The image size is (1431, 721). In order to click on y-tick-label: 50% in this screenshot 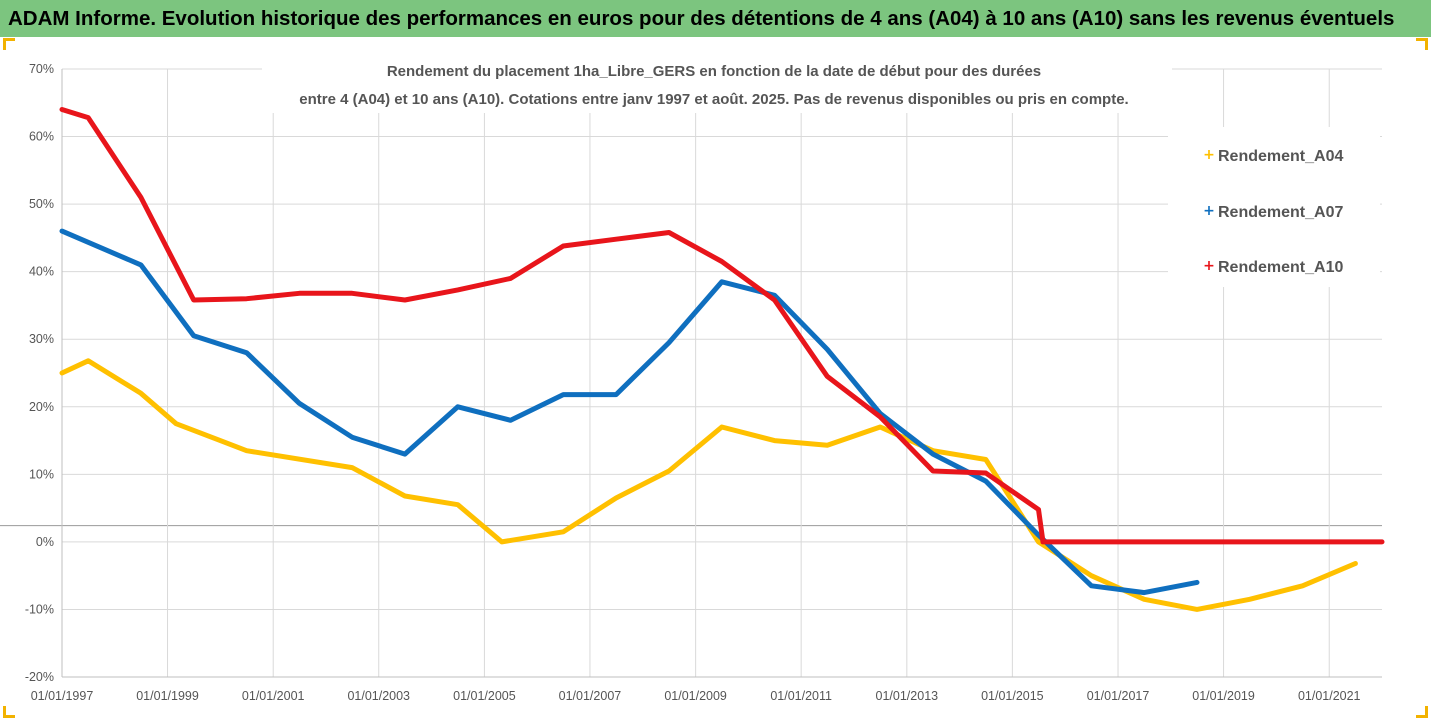, I will do `click(41, 204)`.